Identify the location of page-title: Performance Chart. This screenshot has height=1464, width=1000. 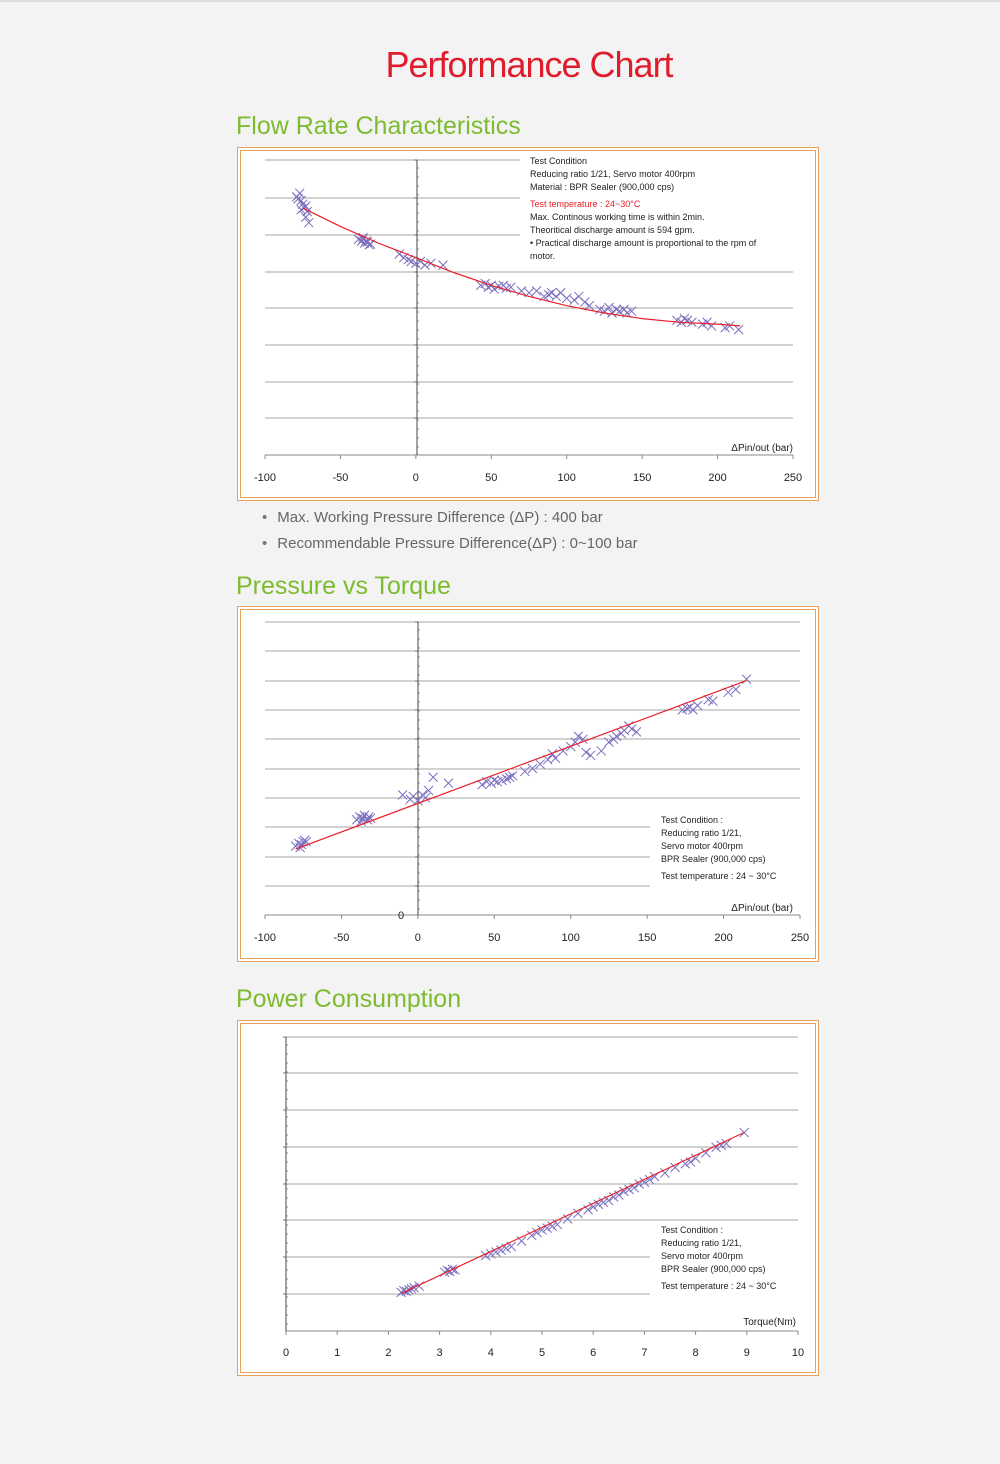
(529, 64).